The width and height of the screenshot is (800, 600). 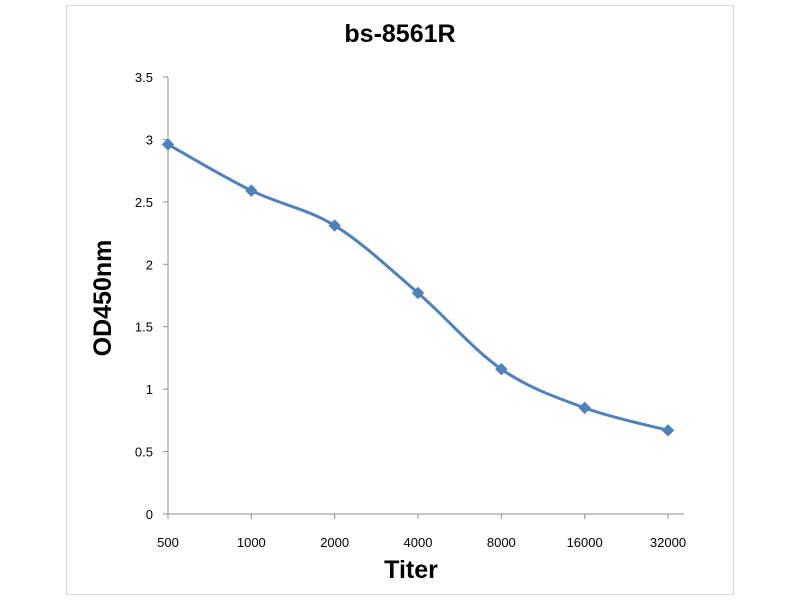 I want to click on y-axis-ticks: 0 0.5 1 1.5 2 2.5 3 3.5, so click(x=151, y=296).